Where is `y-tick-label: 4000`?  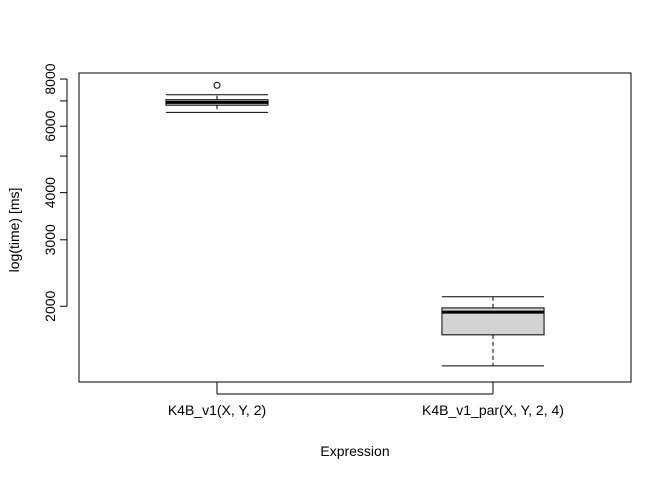
y-tick-label: 4000 is located at coordinates (50, 192).